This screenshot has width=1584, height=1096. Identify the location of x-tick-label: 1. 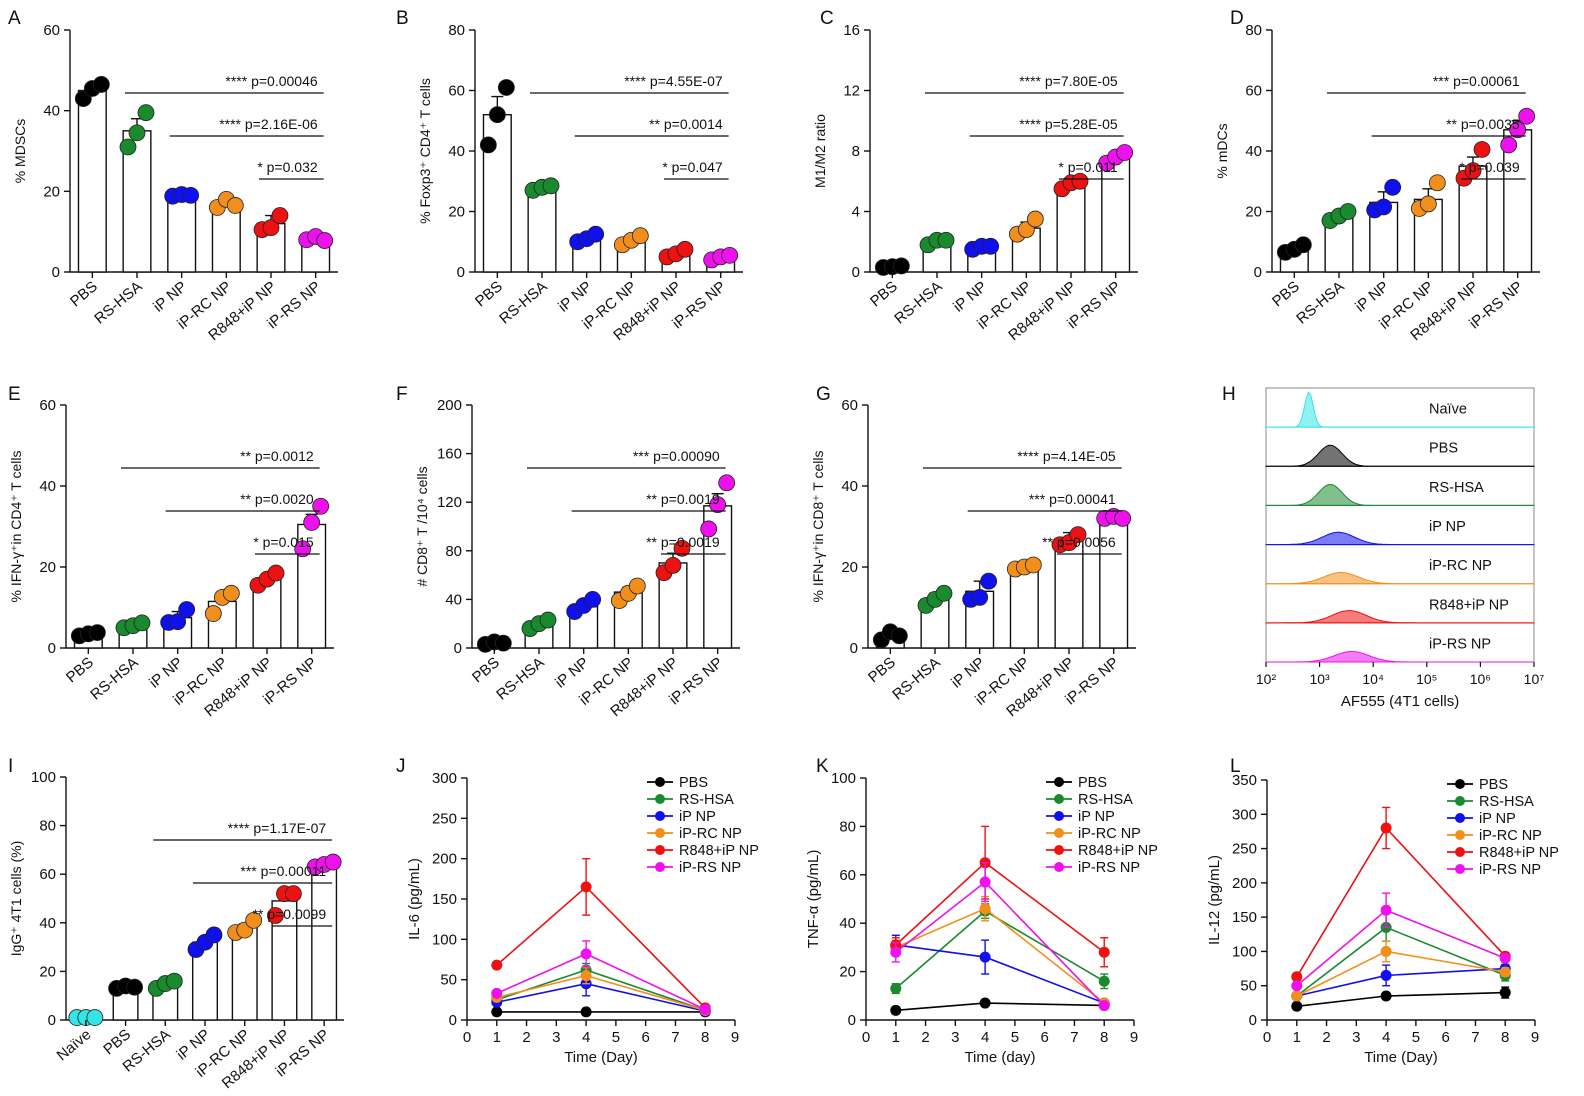
(497, 1037).